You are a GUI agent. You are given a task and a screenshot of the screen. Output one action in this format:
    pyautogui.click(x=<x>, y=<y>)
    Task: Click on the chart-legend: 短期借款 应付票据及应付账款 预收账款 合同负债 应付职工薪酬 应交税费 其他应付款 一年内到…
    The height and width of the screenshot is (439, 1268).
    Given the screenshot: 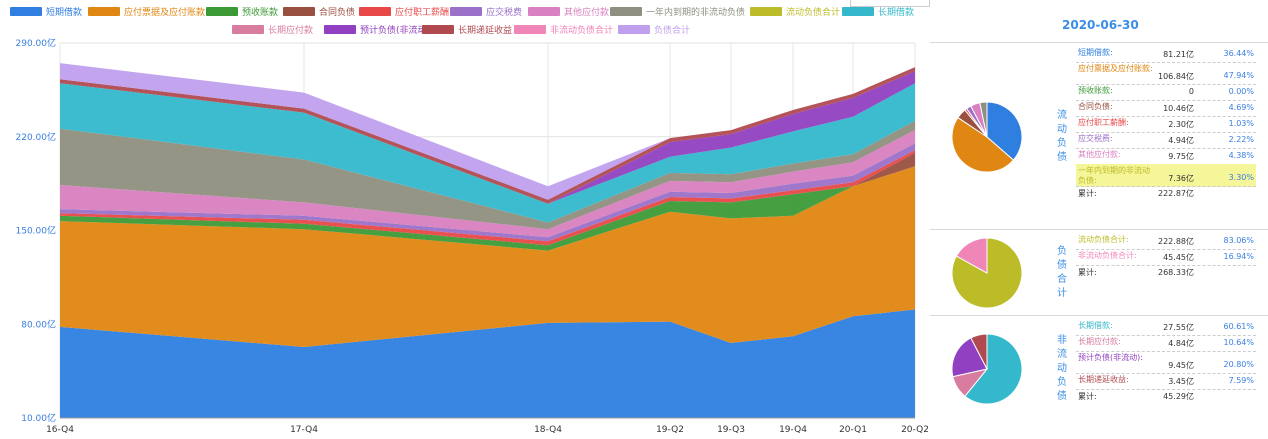 What is the action you would take?
    pyautogui.click(x=464, y=21)
    